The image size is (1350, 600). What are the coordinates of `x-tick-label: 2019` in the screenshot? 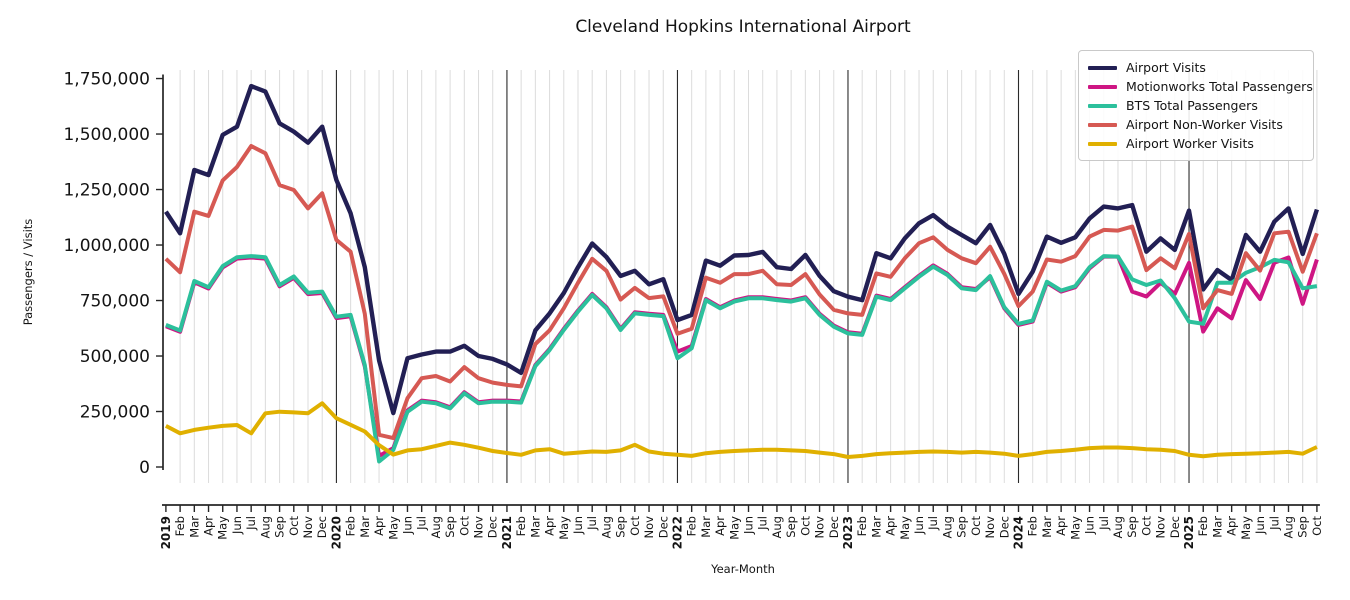 It's located at (166, 532).